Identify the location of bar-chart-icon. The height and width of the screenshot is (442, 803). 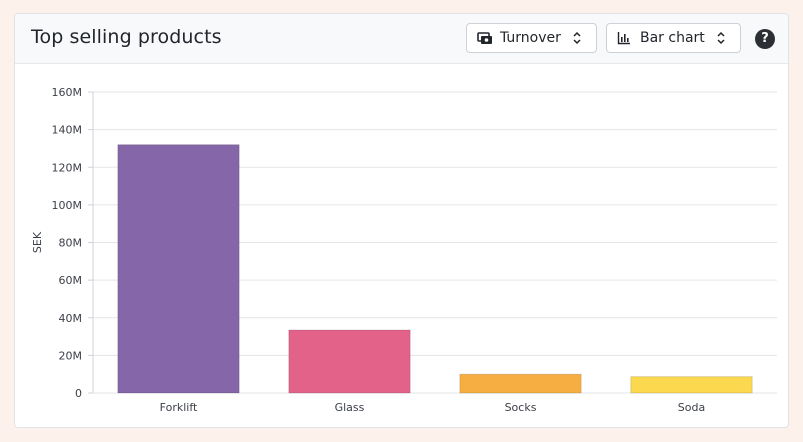
(625, 38).